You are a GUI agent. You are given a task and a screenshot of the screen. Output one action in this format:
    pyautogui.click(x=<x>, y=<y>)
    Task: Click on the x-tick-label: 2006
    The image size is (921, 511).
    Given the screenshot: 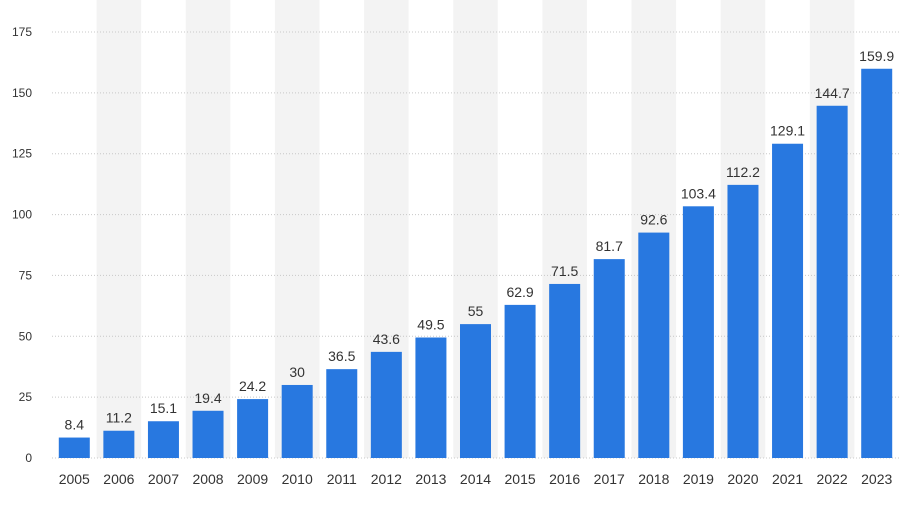 What is the action you would take?
    pyautogui.click(x=118, y=479)
    